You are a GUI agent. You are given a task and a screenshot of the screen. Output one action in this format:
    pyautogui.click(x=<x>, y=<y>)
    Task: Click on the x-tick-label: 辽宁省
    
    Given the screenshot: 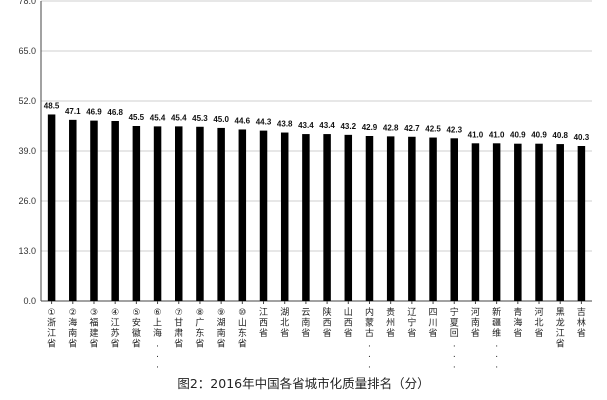 What is the action you would take?
    pyautogui.click(x=411, y=323)
    